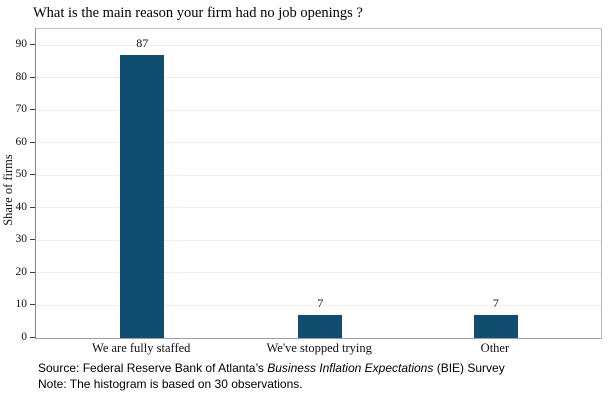 The width and height of the screenshot is (610, 404). Describe the element at coordinates (21, 76) in the screenshot. I see `y-tick-label: 80` at that location.